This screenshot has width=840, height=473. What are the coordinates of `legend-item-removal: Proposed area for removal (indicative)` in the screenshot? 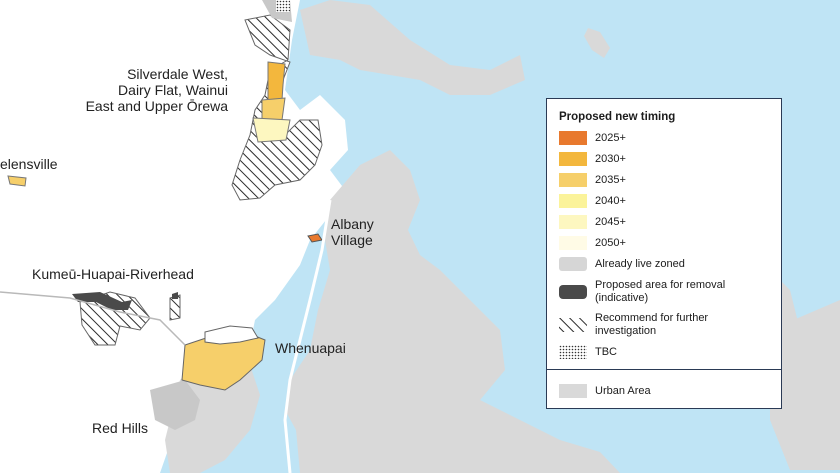 It's located at (642, 292).